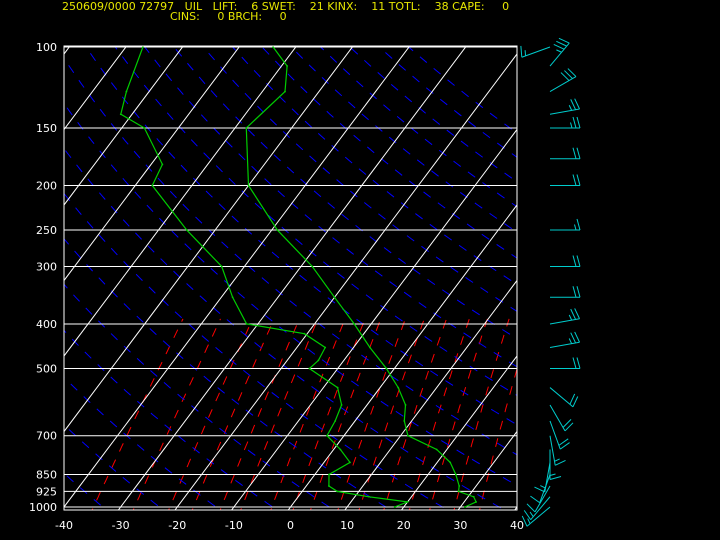  Describe the element at coordinates (517, 525) in the screenshot. I see `temperature-tick-label: 40` at that location.